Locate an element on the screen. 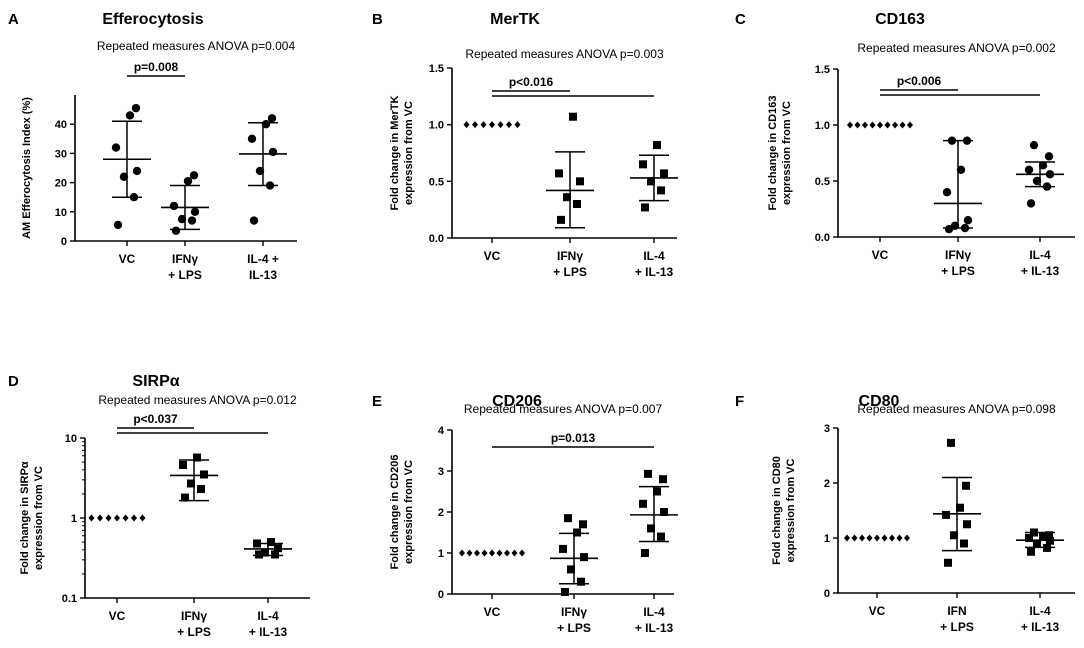 Image resolution: width=1084 pixels, height=648 pixels. y-axis-label-e-1: Fold change in CD206 is located at coordinates (395, 512).